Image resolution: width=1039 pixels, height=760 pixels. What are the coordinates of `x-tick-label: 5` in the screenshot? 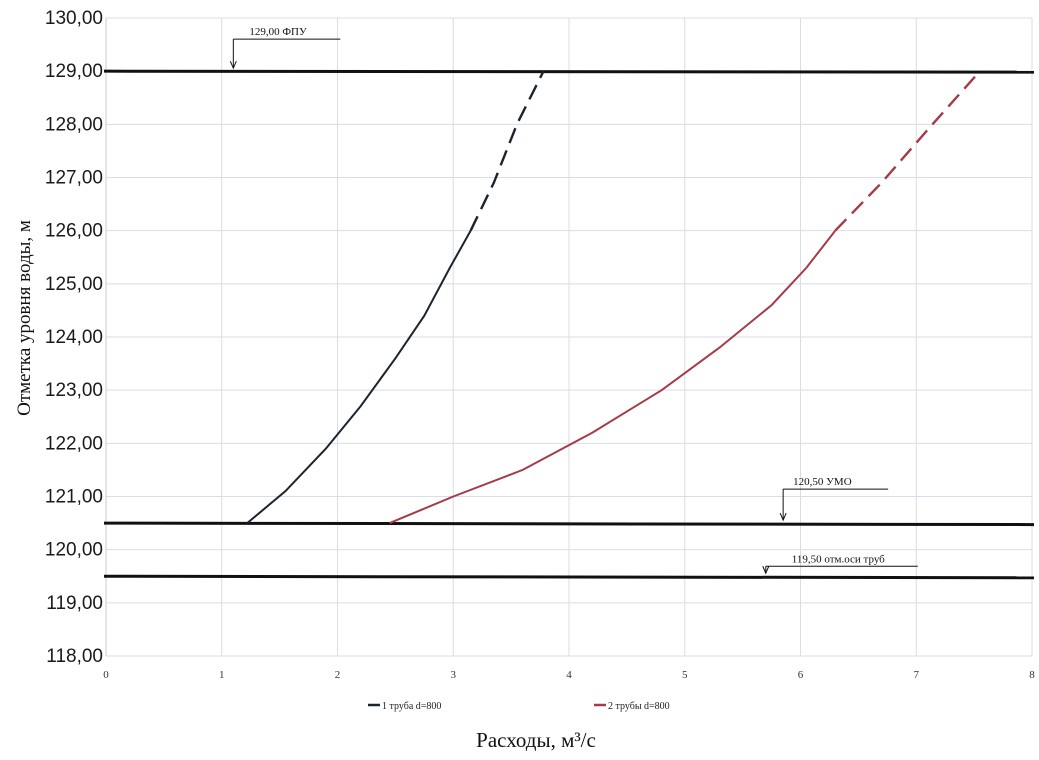 It's located at (685, 675).